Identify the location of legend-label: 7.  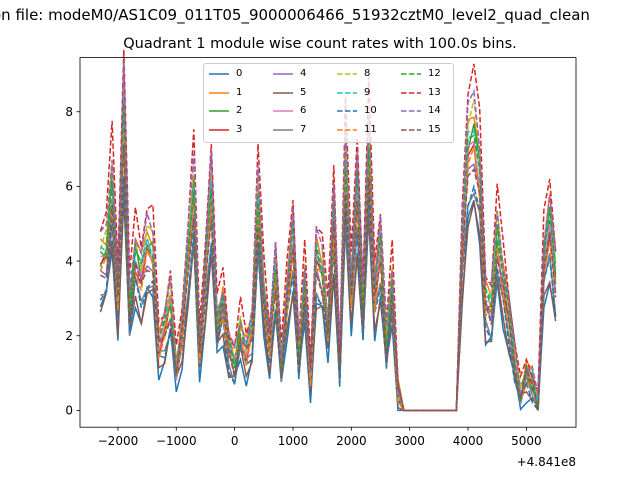
(303, 129).